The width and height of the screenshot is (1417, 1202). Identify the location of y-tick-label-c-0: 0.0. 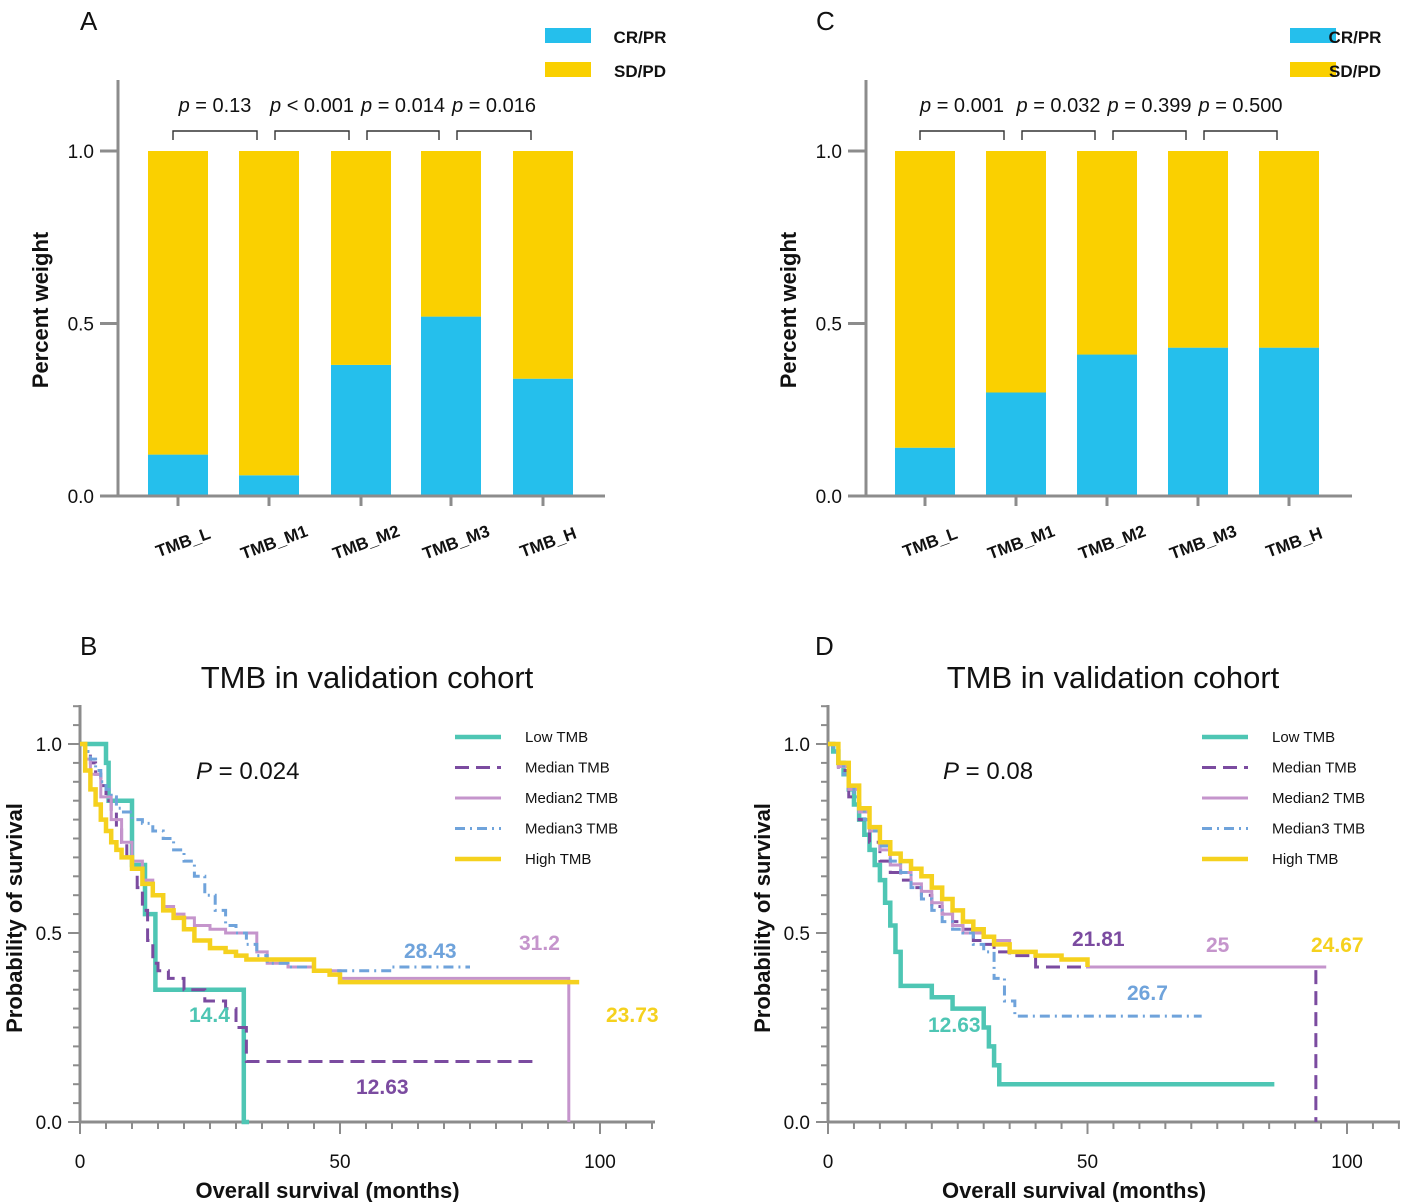
(829, 497).